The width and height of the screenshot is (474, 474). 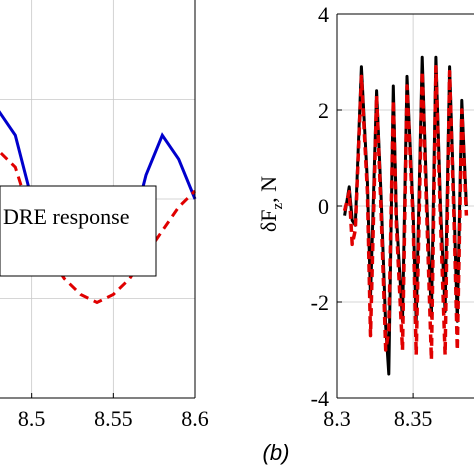 What do you see at coordinates (320, 398) in the screenshot?
I see `right-y-tick-label: -4` at bounding box center [320, 398].